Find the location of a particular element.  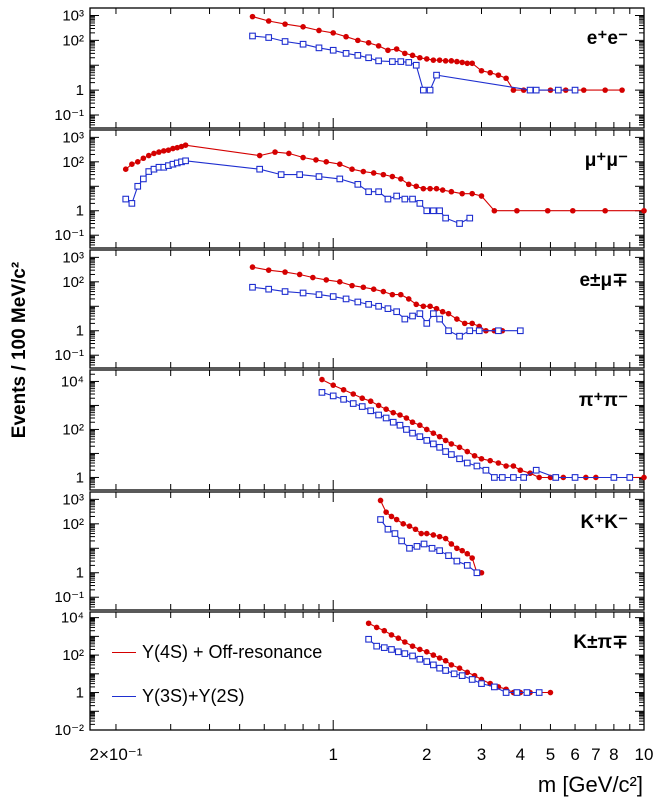

legend-red-line is located at coordinates (124, 652).